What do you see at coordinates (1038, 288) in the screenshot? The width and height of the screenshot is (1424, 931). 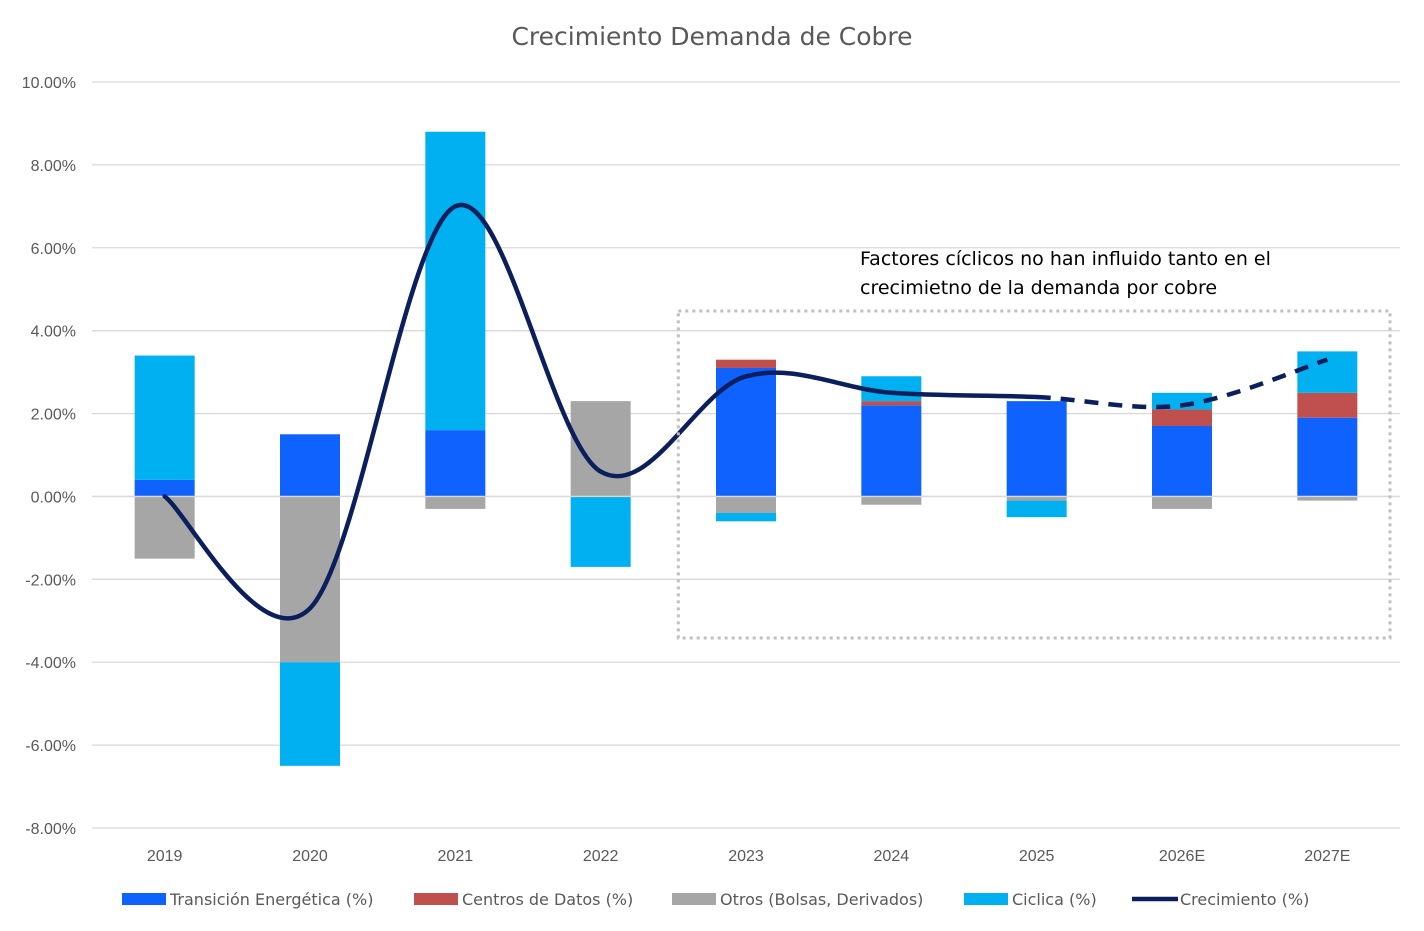 I see `annotation-line-2: crecimietno de la demanda por cobre` at bounding box center [1038, 288].